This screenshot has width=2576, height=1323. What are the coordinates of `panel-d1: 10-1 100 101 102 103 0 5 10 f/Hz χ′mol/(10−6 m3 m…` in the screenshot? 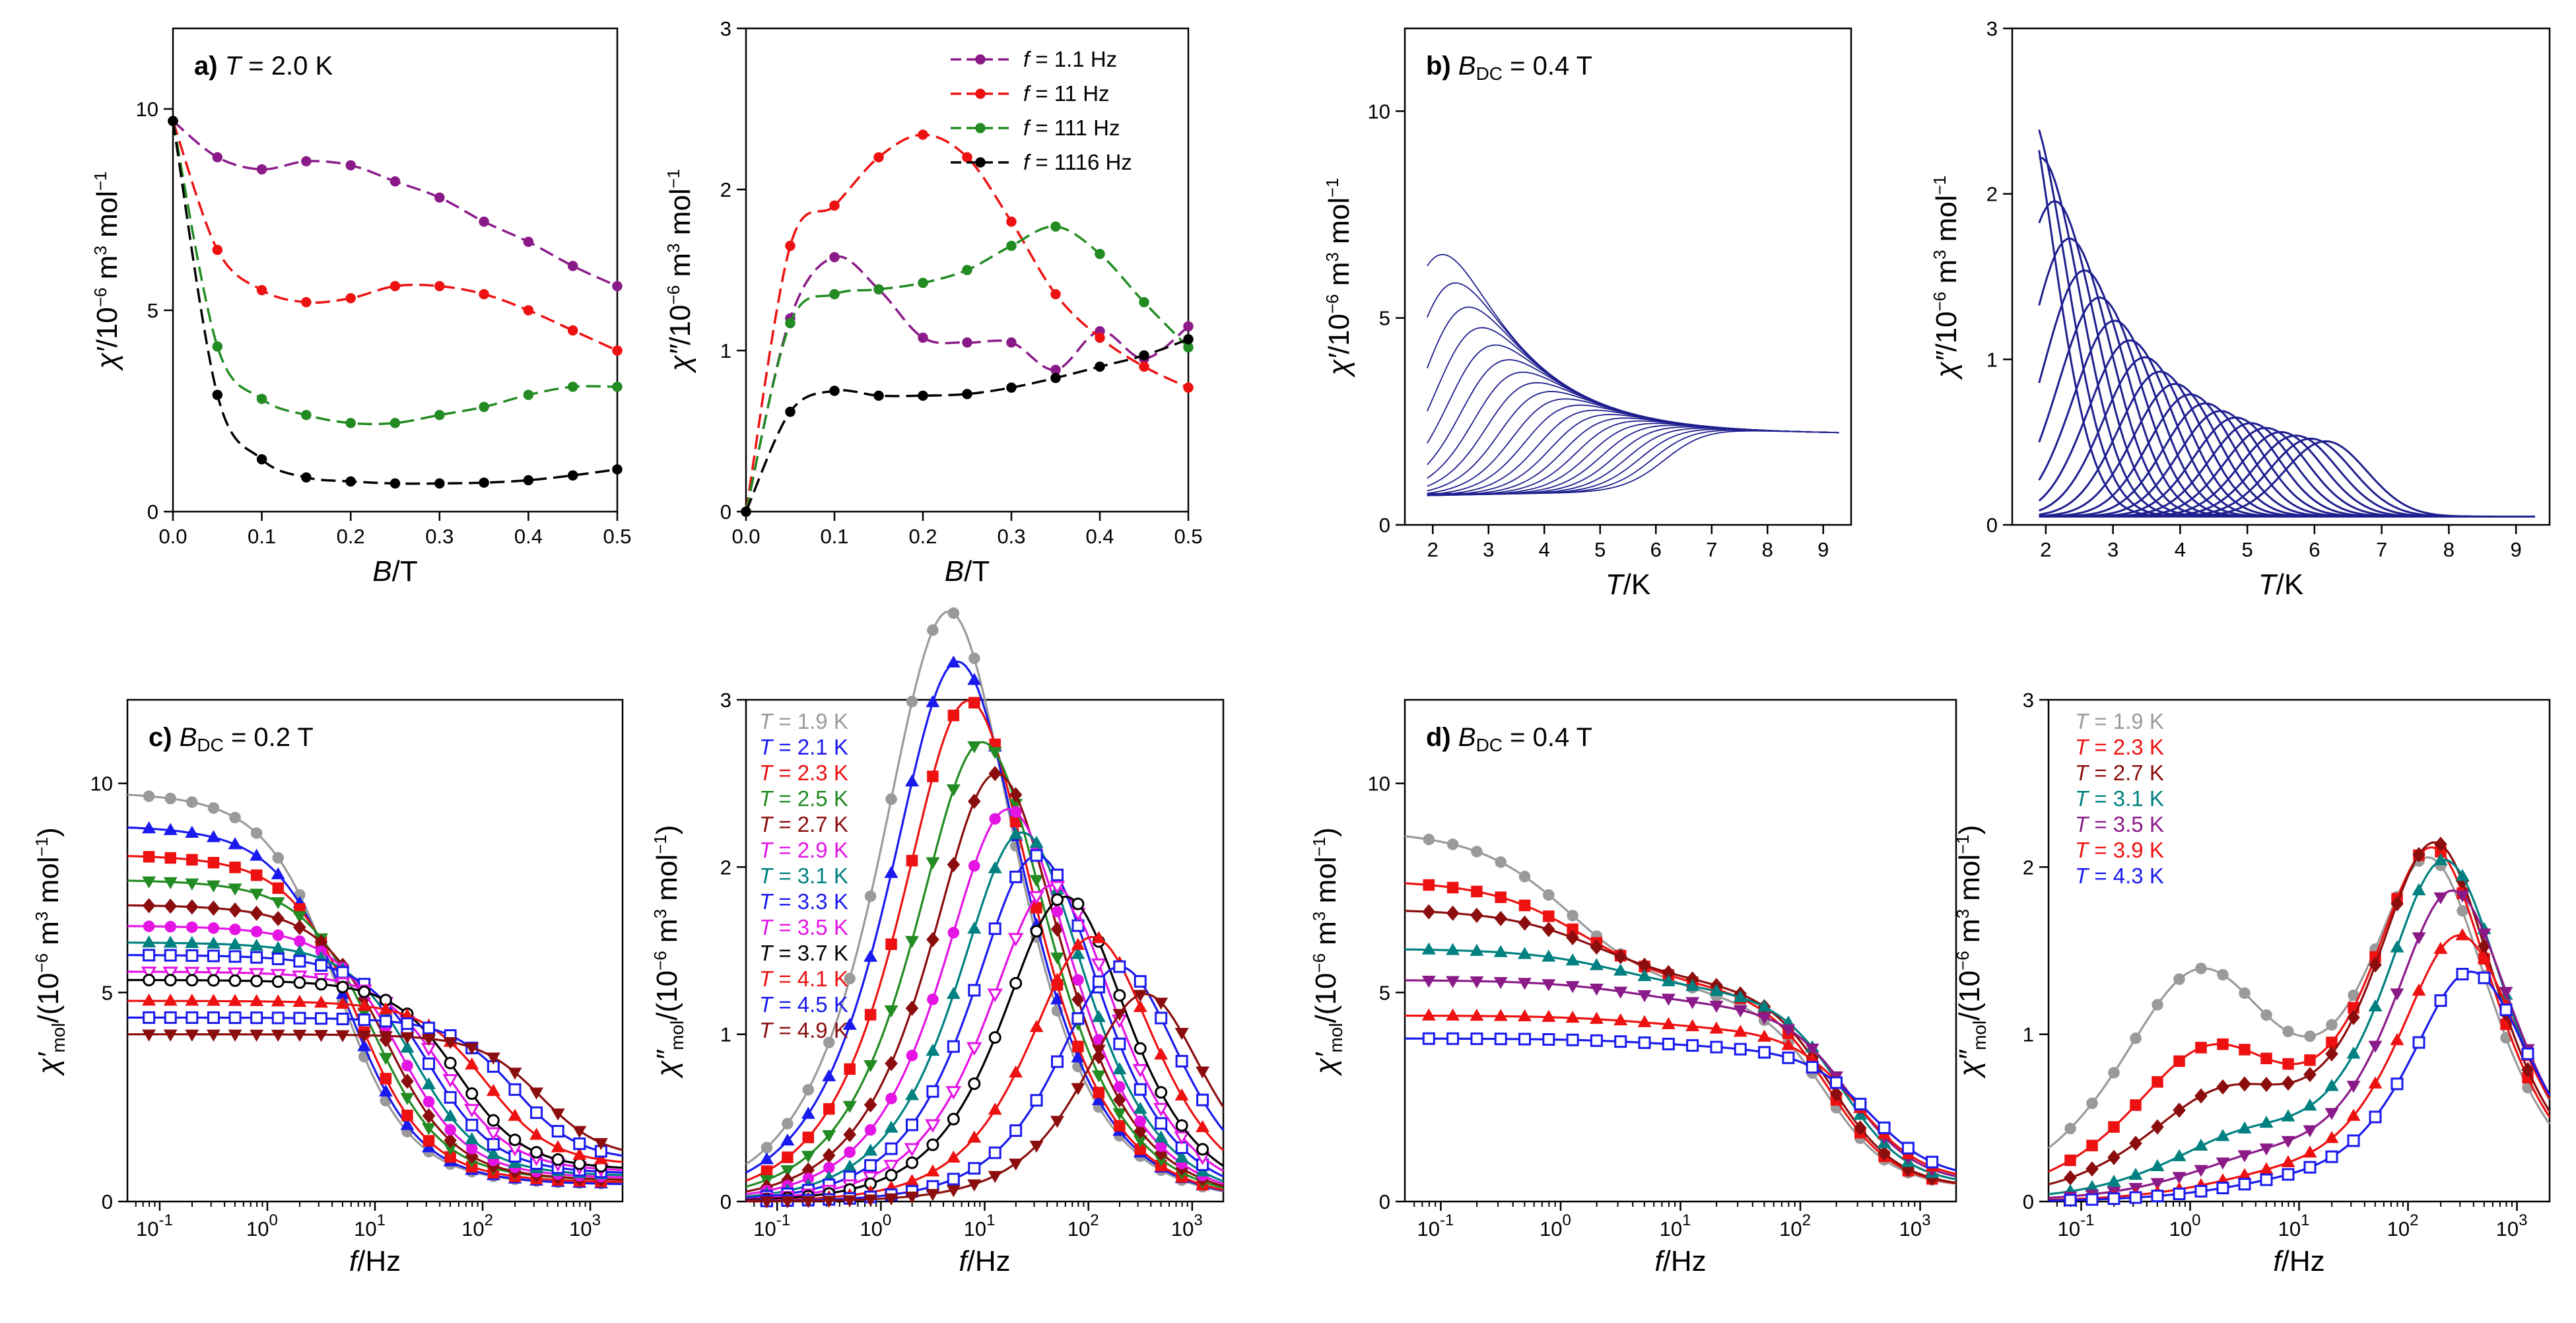 It's located at (1633, 987).